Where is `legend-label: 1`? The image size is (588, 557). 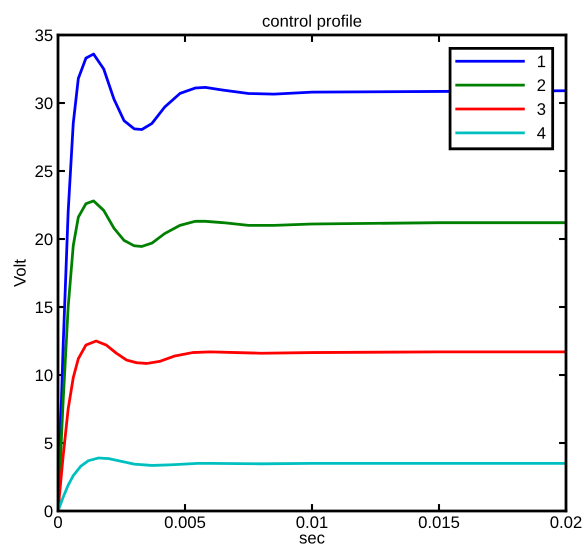
legend-label: 1 is located at coordinates (542, 62).